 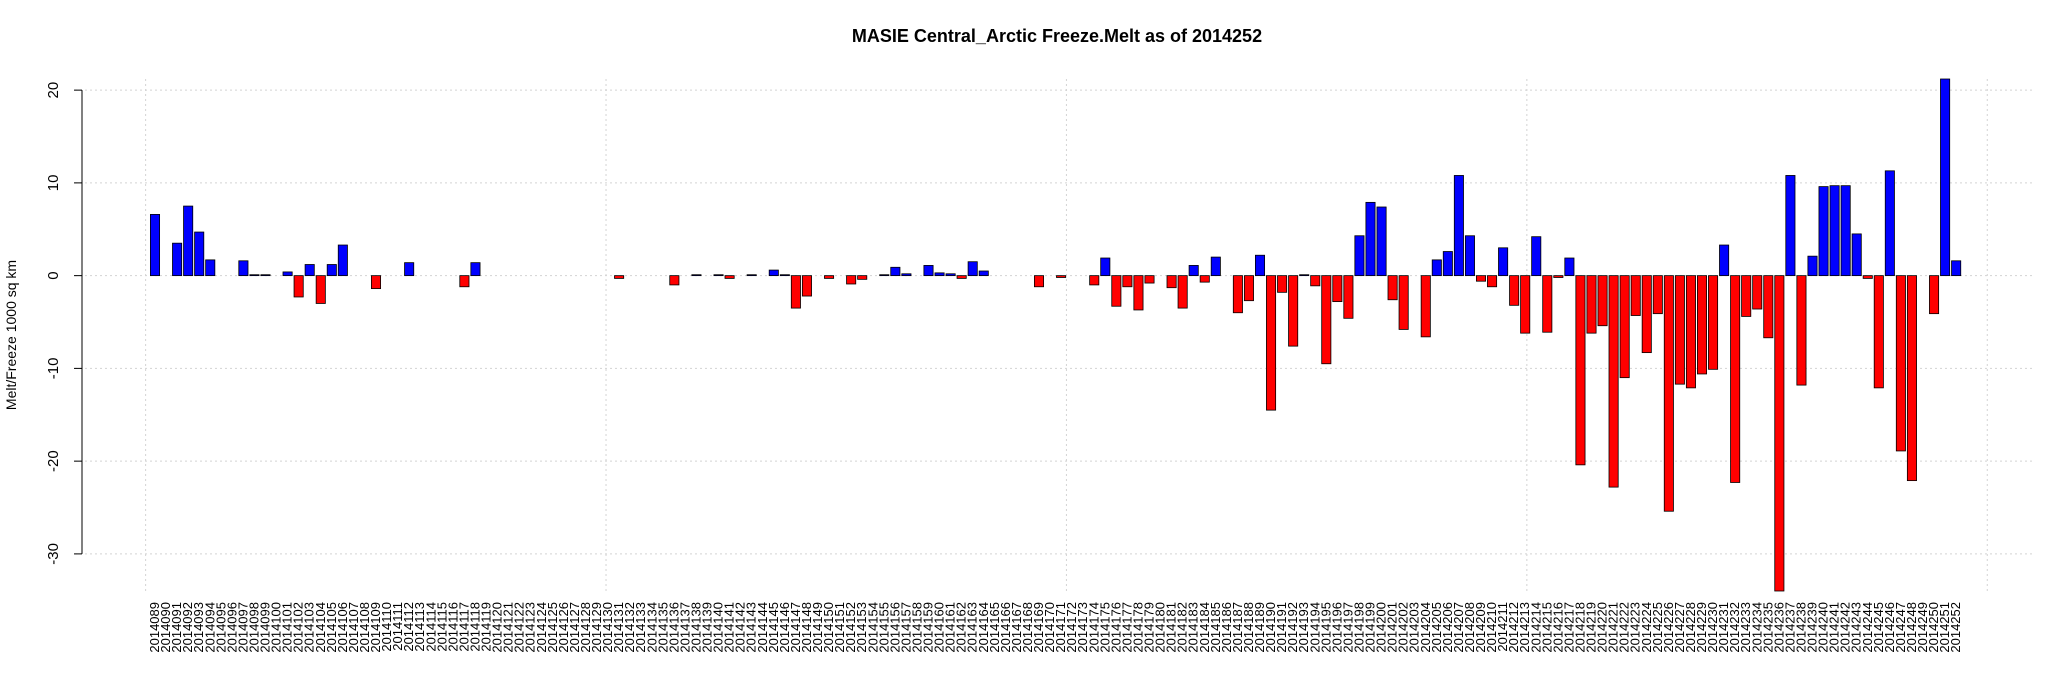 I want to click on x-tick-label: 2014101, so click(x=287, y=627).